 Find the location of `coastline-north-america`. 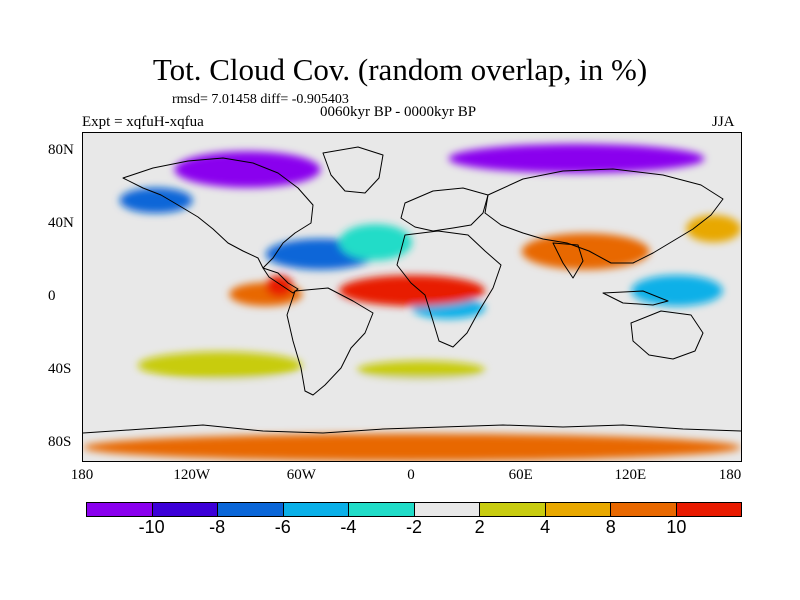

coastline-north-america is located at coordinates (218, 213).